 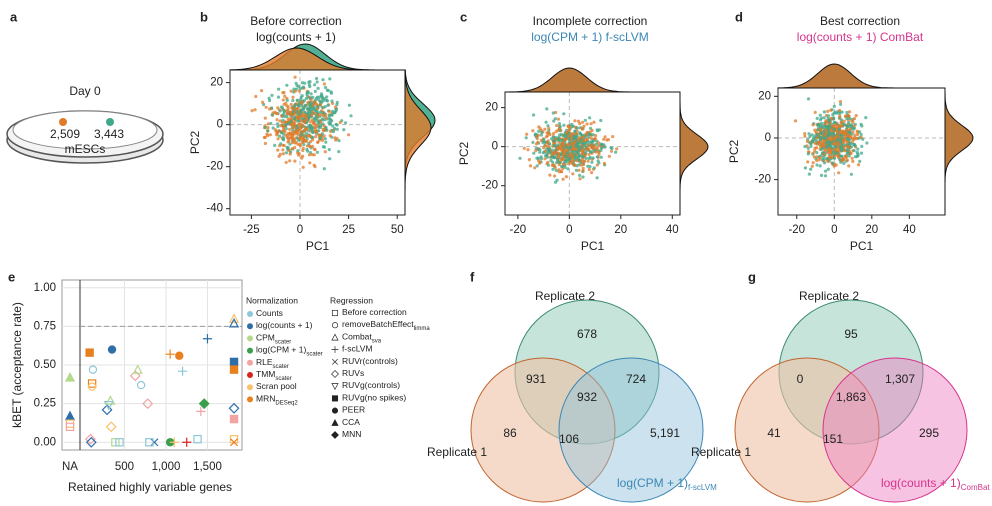 I want to click on x-tick-label: 25, so click(x=348, y=230).